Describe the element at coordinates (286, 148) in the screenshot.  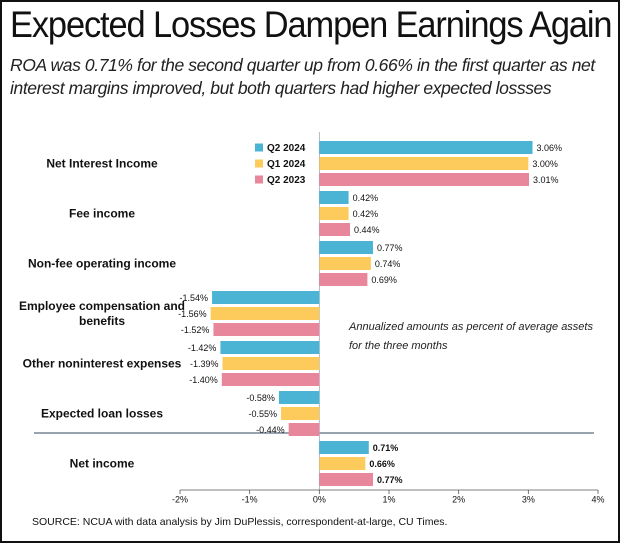
I see `legend-label: Q2 2024` at that location.